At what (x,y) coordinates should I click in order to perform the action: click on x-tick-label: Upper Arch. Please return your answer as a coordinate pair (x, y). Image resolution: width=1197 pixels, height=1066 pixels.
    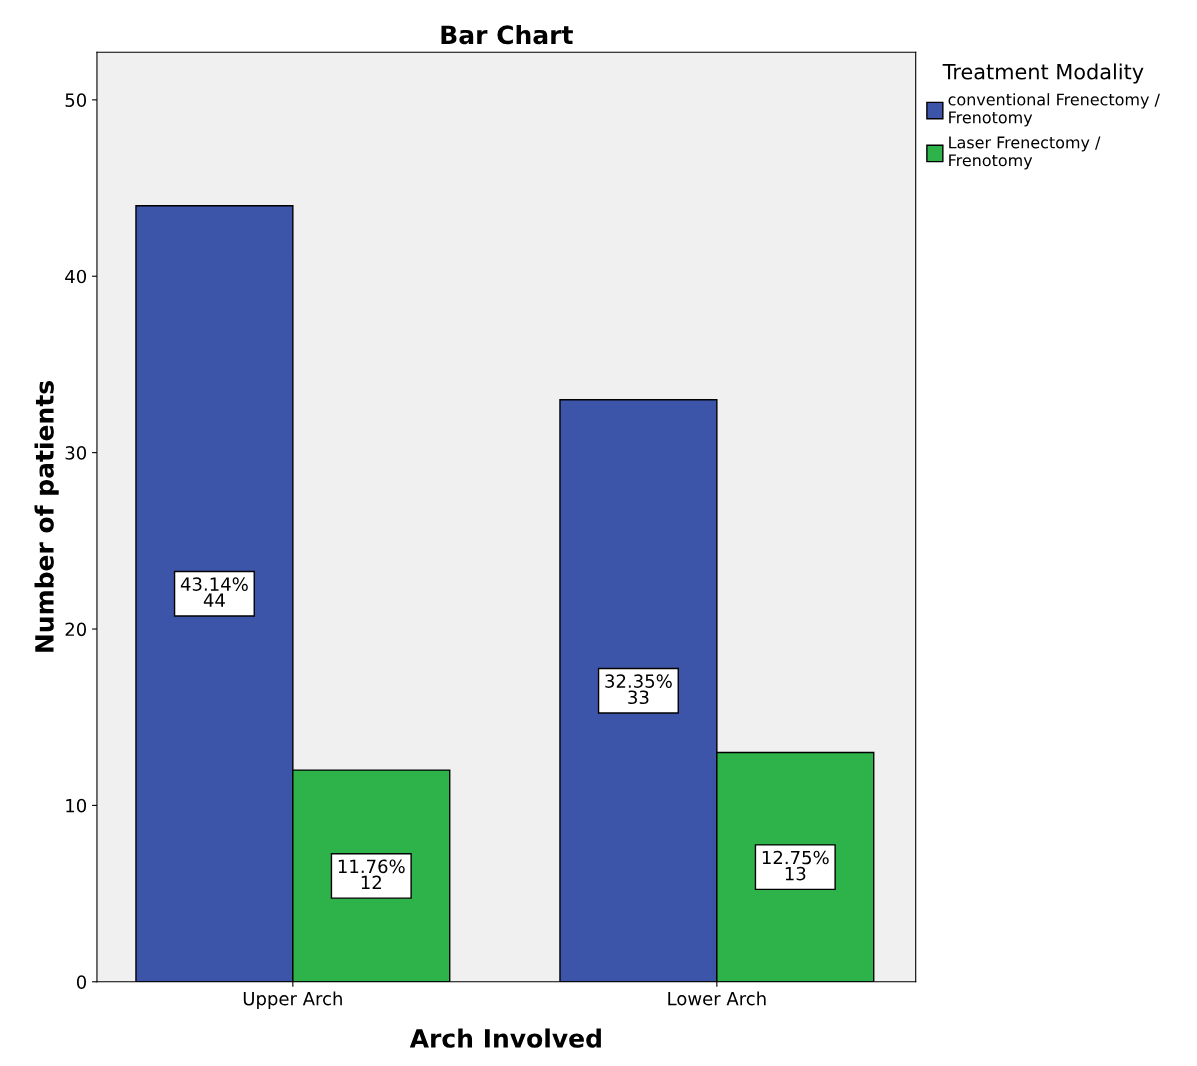
    Looking at the image, I should click on (292, 1000).